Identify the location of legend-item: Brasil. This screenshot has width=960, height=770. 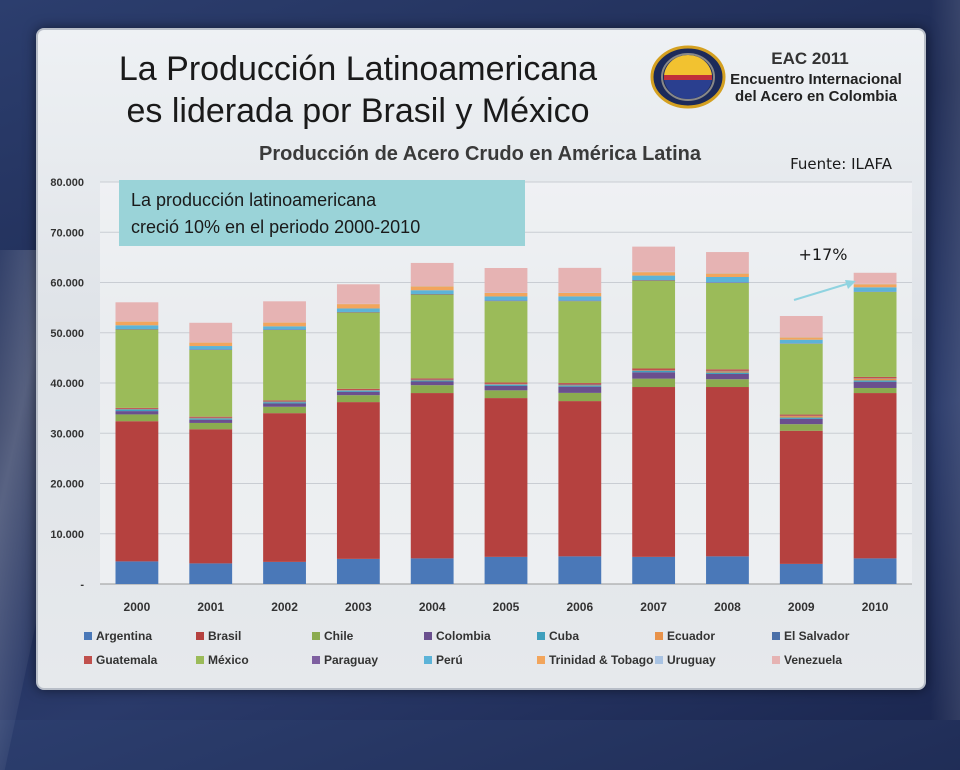
(218, 636).